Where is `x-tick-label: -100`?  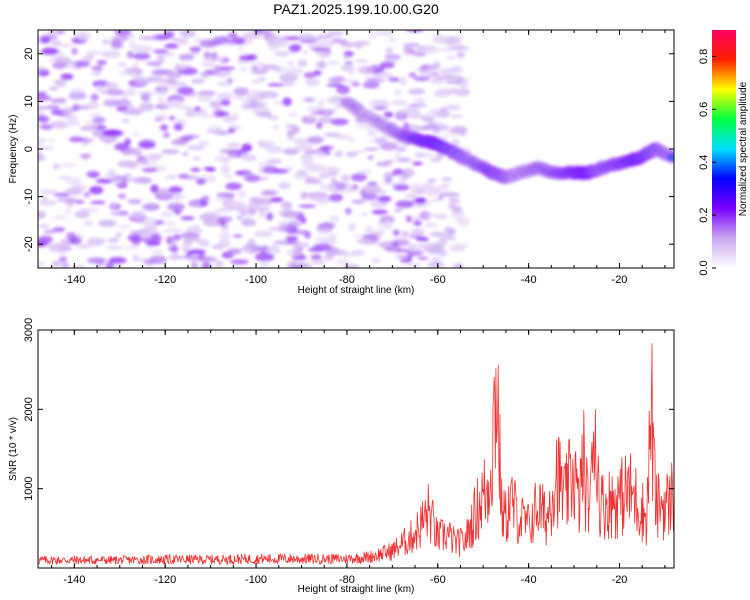
x-tick-label: -100 is located at coordinates (256, 580).